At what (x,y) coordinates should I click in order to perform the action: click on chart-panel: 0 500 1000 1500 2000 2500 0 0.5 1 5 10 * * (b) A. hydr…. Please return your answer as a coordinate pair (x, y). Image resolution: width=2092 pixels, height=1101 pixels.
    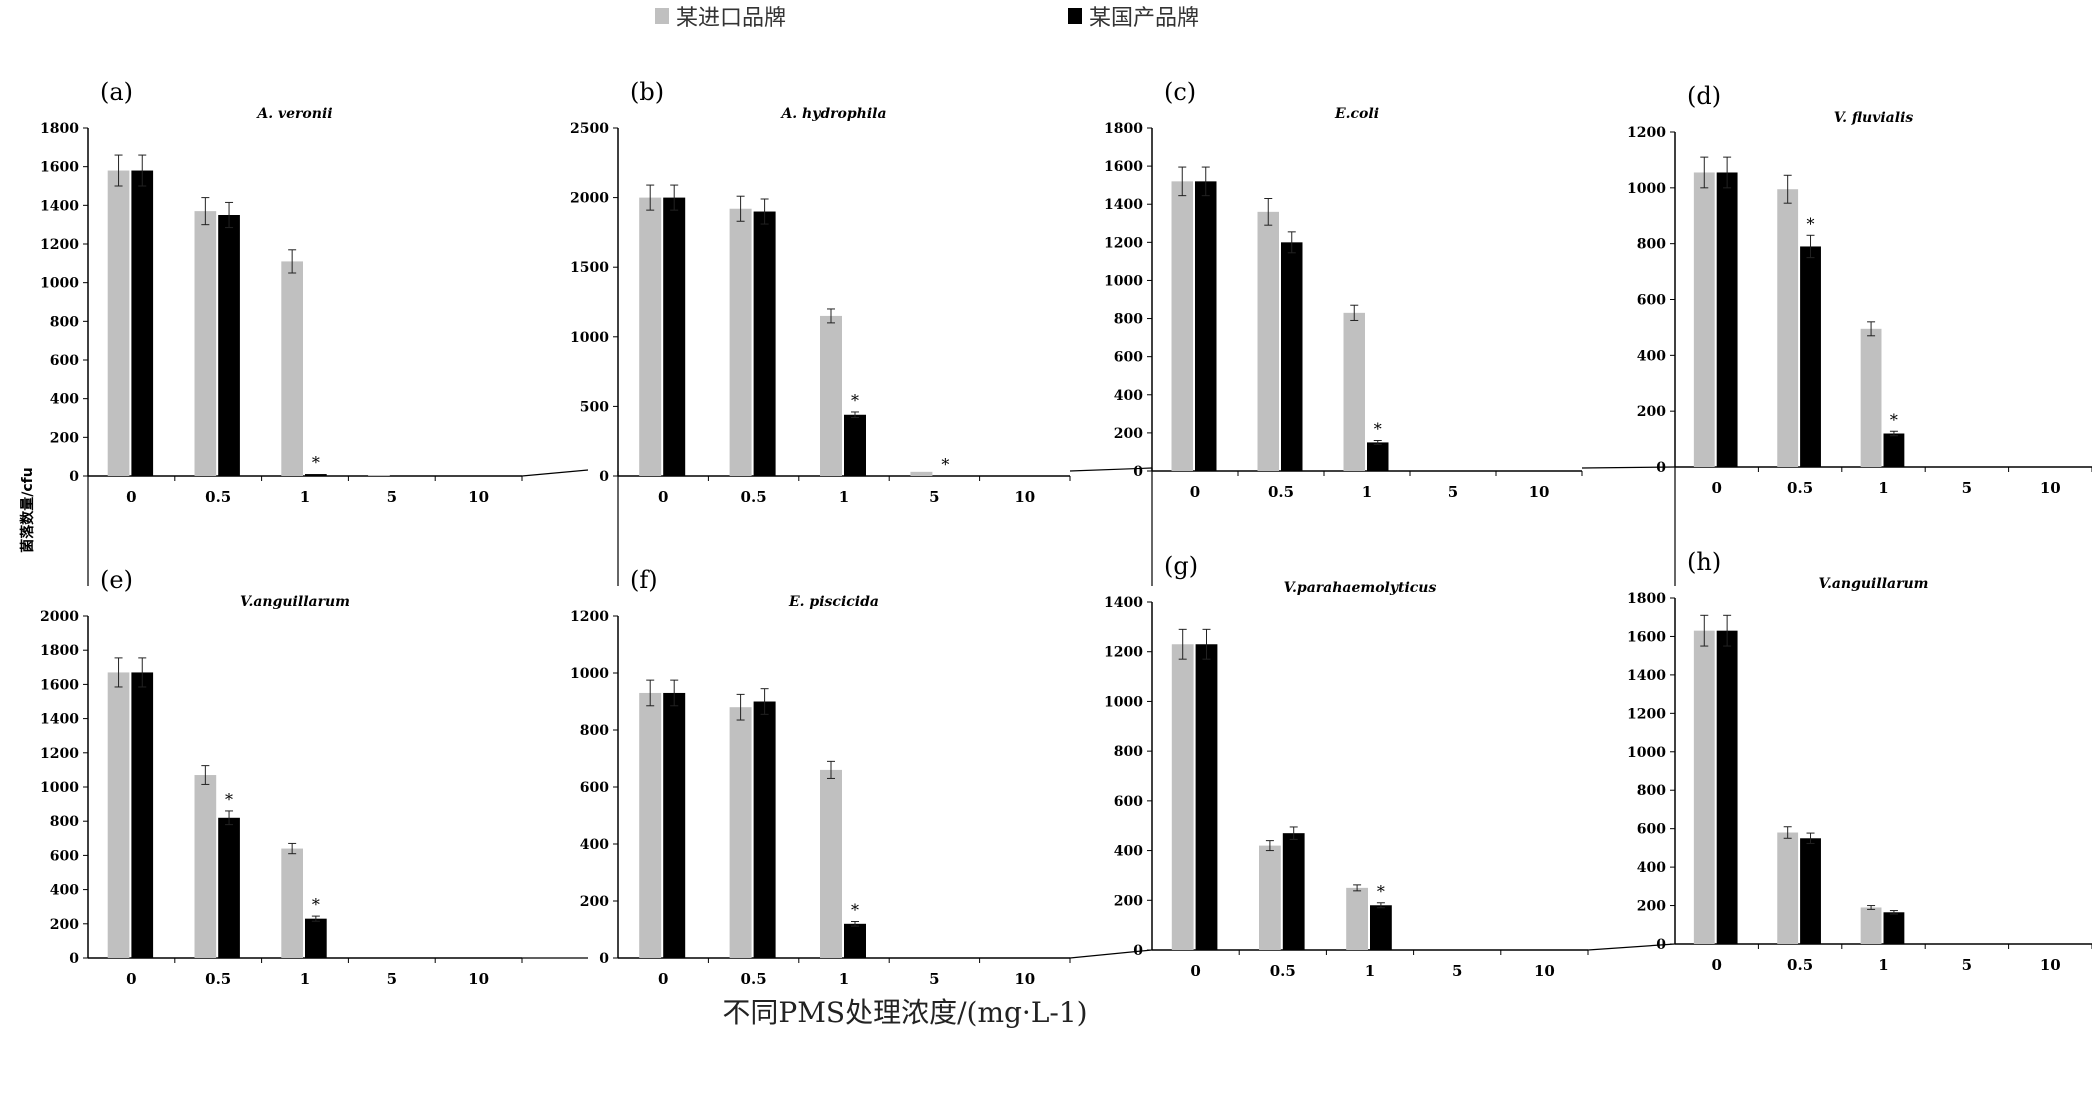
    Looking at the image, I should click on (820, 292).